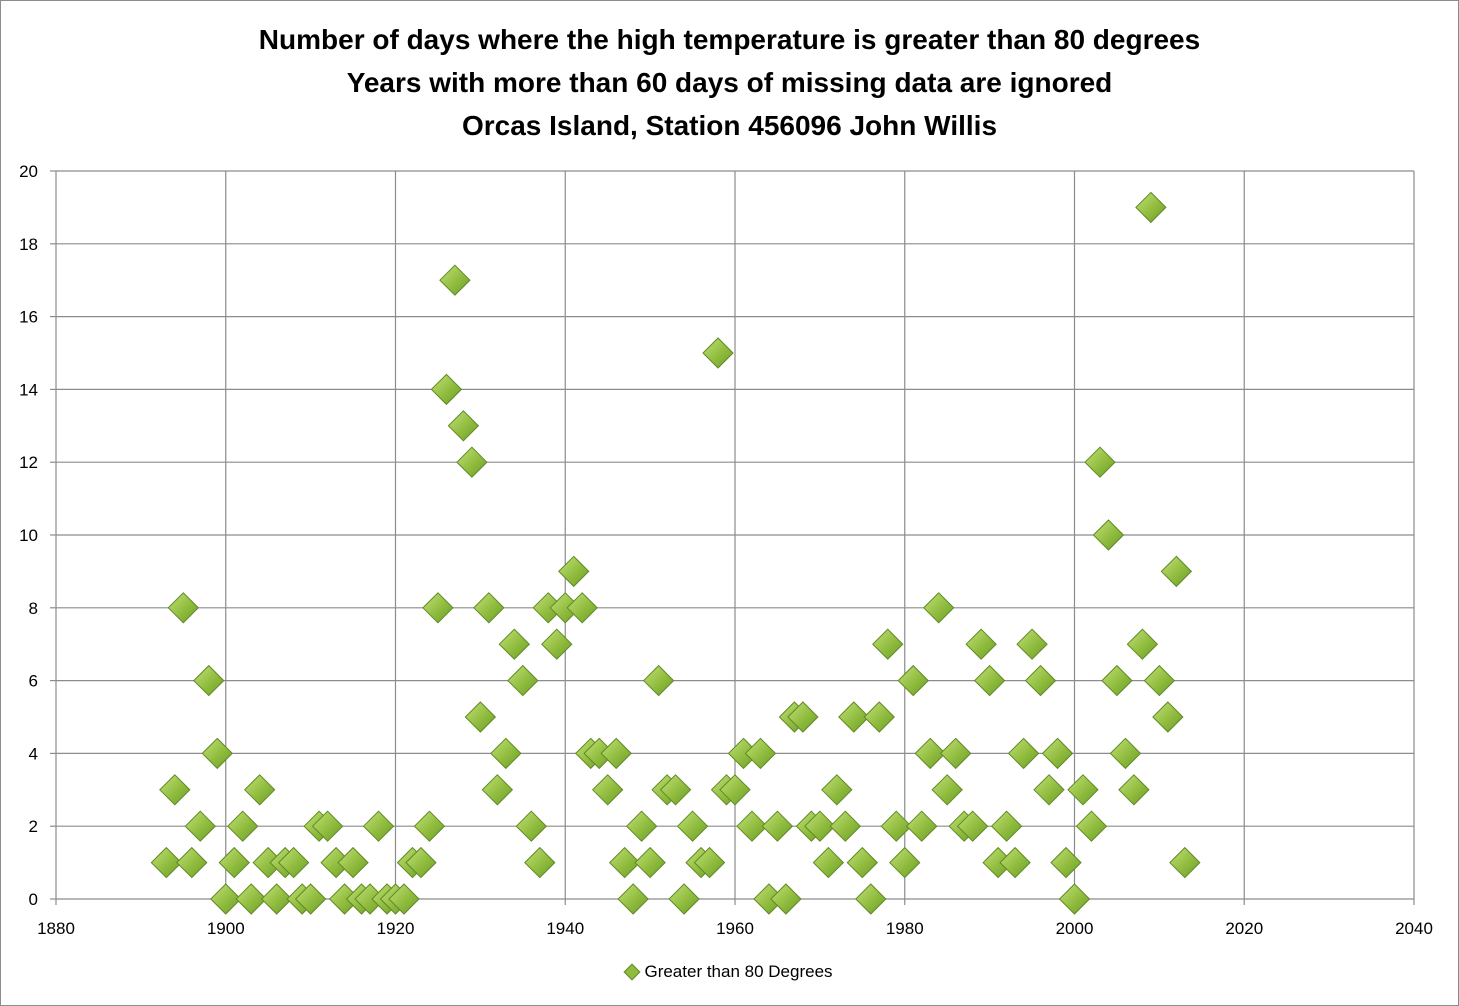 The height and width of the screenshot is (1006, 1459). I want to click on x-tick-label: 1940, so click(565, 928).